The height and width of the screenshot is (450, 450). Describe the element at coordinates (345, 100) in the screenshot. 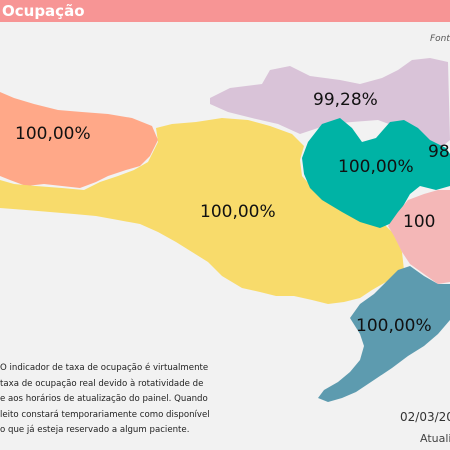

I see `region-value-planalto-norte: 99,28%` at that location.